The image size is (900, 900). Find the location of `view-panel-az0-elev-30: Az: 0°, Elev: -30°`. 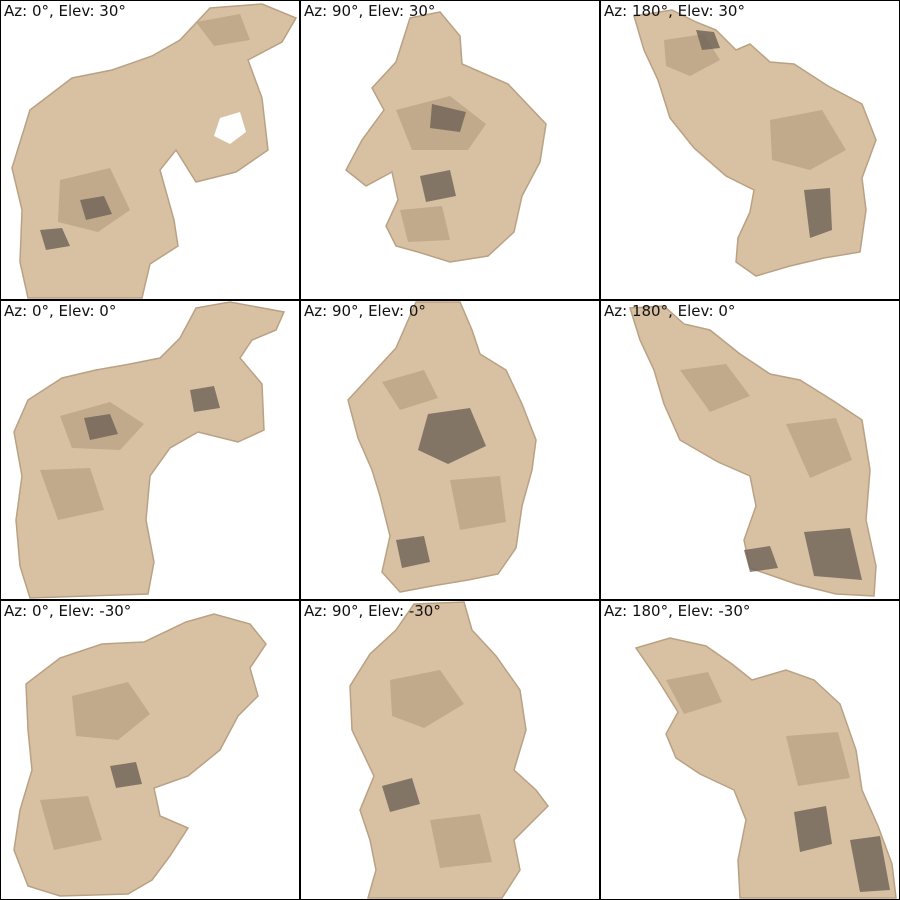

view-panel-az0-elev-30: Az: 0°, Elev: -30° is located at coordinates (150, 750).